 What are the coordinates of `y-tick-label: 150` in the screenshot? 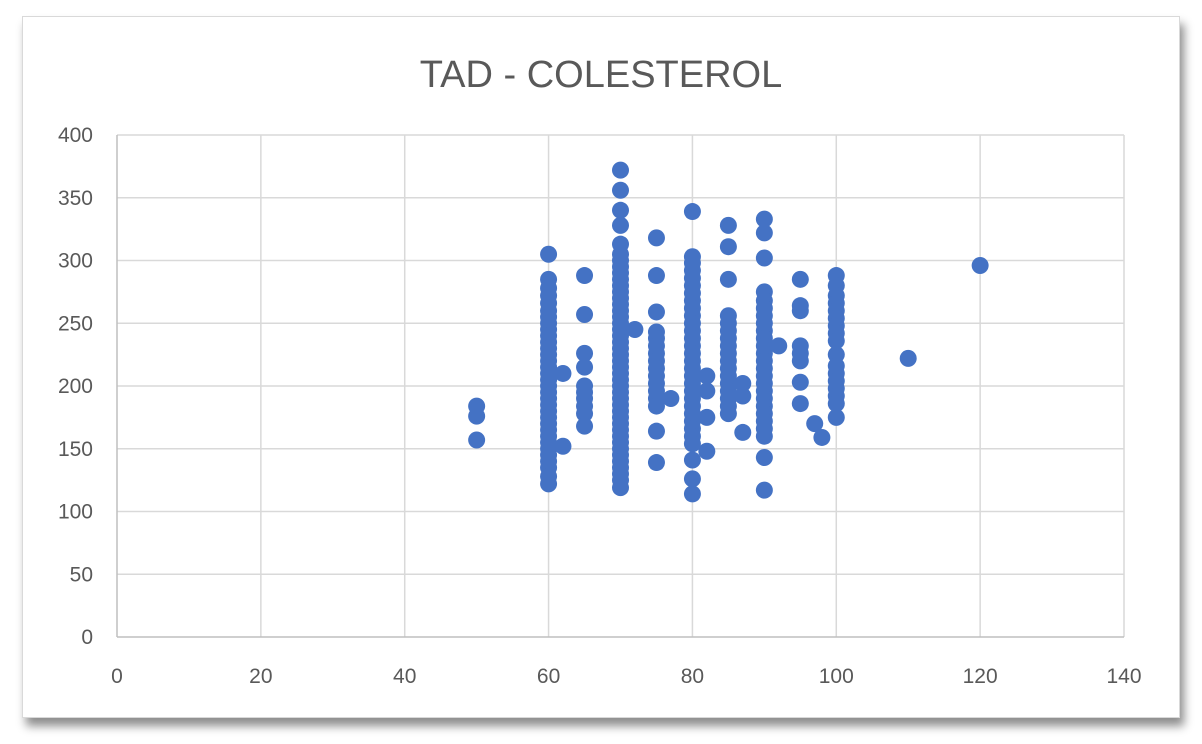 It's located at (75, 449).